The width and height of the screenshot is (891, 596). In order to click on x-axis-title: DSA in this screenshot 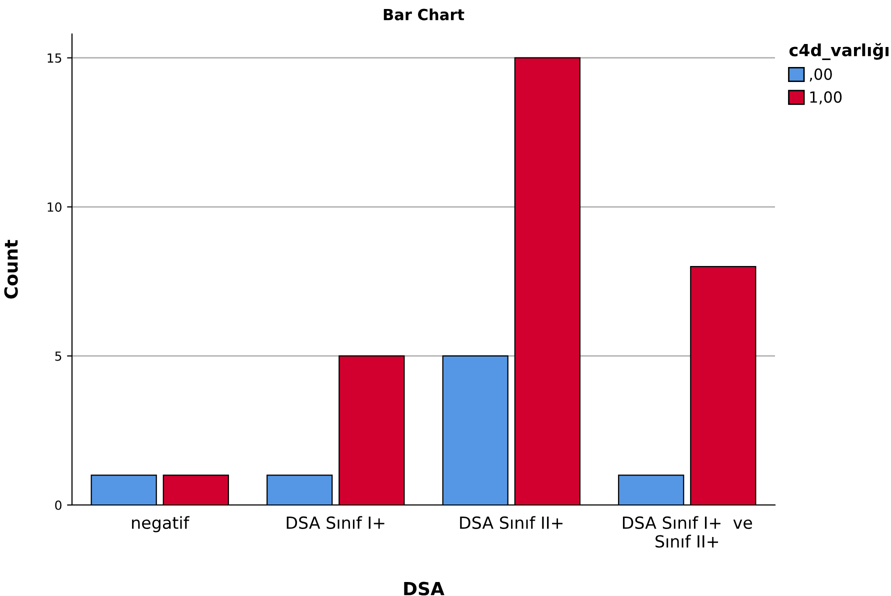, I will do `click(424, 589)`.